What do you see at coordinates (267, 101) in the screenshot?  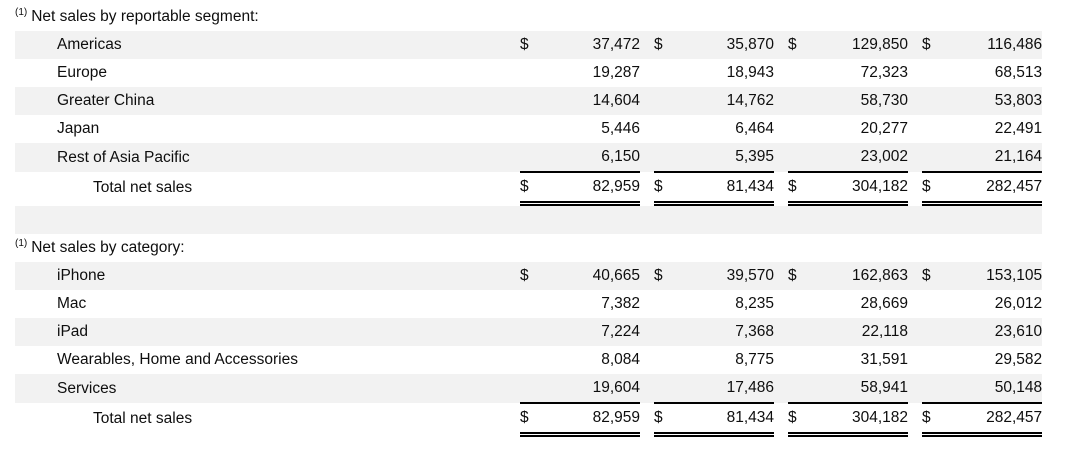 I see `row-label: Greater China` at bounding box center [267, 101].